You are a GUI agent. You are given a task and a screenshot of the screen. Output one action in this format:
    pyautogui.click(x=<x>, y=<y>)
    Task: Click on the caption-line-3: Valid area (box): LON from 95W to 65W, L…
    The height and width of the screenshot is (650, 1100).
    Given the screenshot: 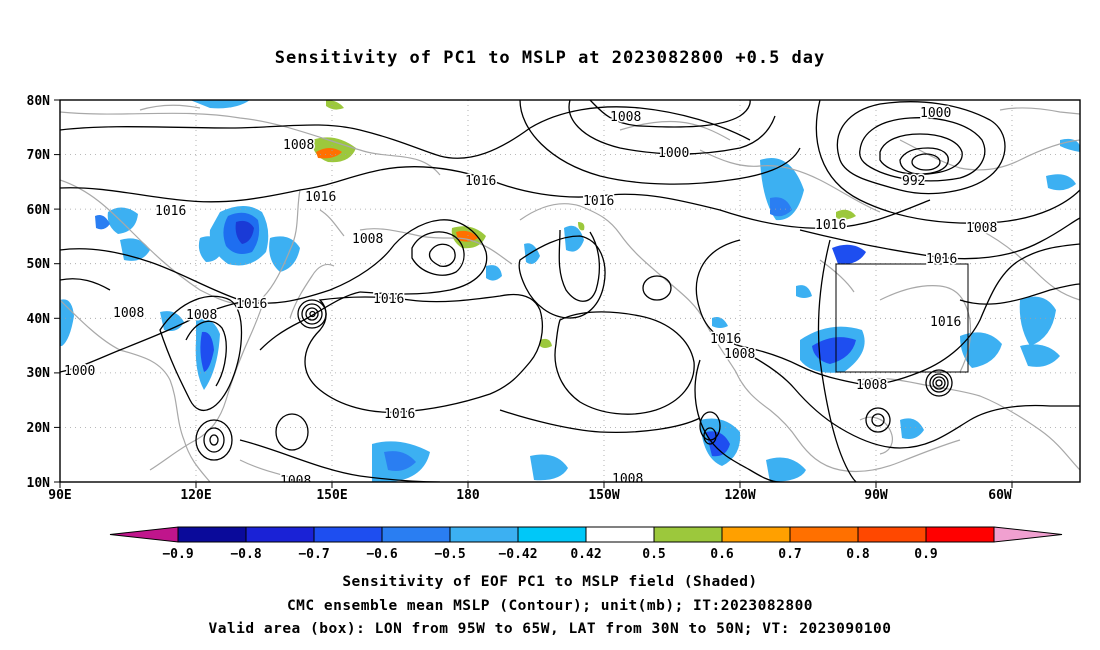 What is the action you would take?
    pyautogui.click(x=550, y=629)
    